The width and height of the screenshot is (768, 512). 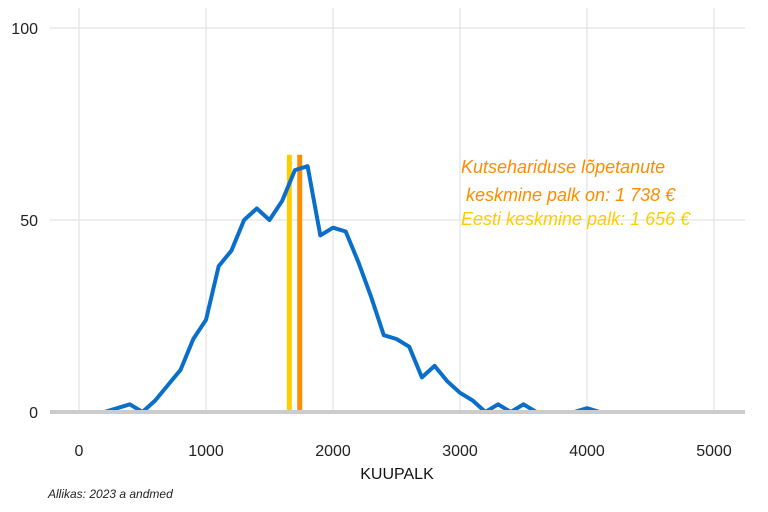 What do you see at coordinates (397, 474) in the screenshot?
I see `x-axis-title: KUUPALK` at bounding box center [397, 474].